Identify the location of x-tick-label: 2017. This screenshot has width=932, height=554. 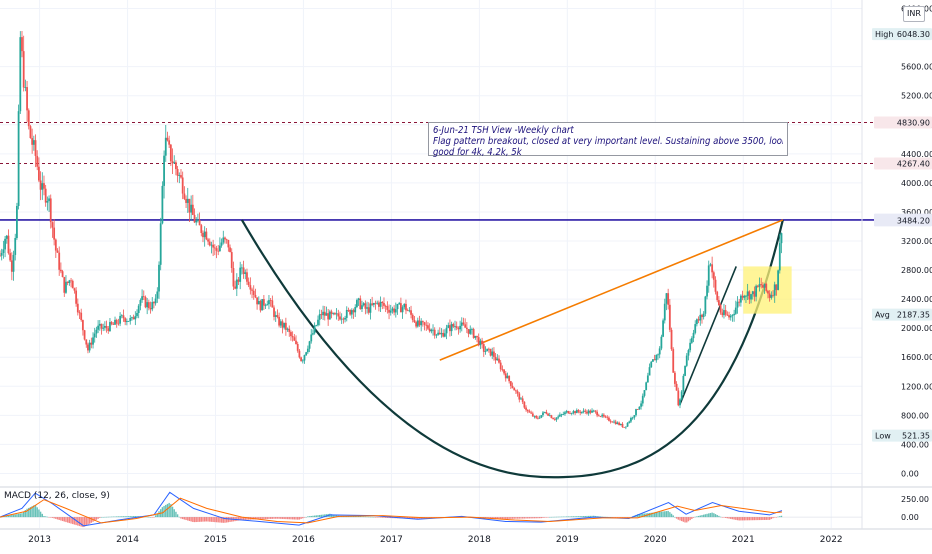
(391, 540).